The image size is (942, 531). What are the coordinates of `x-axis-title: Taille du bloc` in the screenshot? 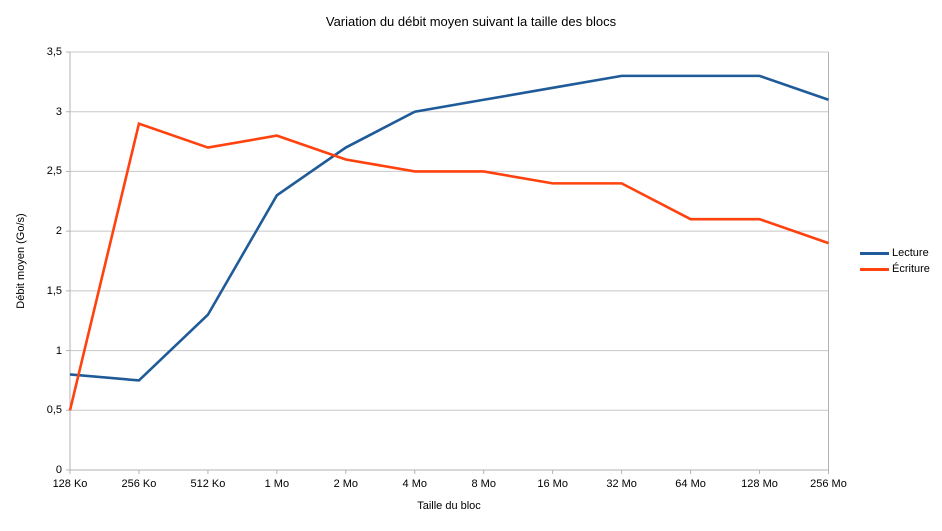 It's located at (449, 506).